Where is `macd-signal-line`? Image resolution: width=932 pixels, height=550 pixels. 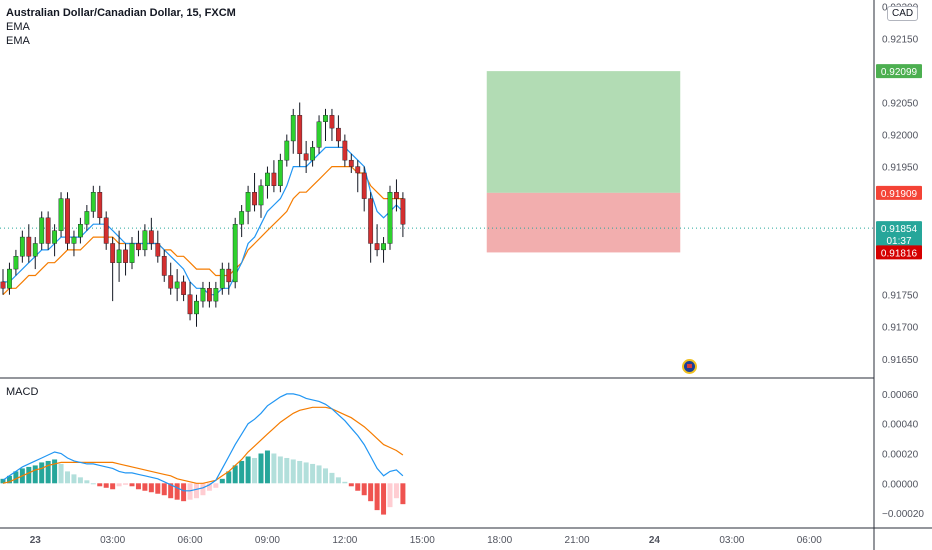 macd-signal-line is located at coordinates (203, 445).